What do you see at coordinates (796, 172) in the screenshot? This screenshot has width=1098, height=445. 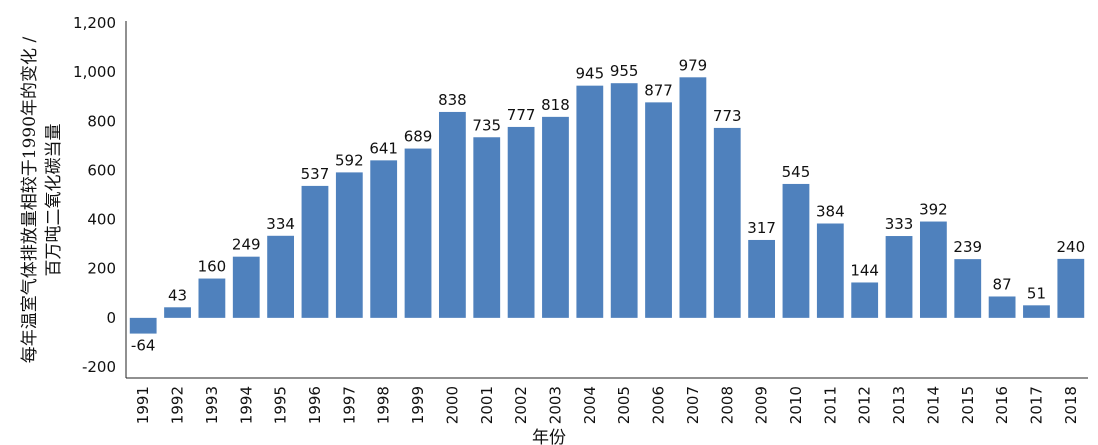 I see `bar-value-label: 545` at bounding box center [796, 172].